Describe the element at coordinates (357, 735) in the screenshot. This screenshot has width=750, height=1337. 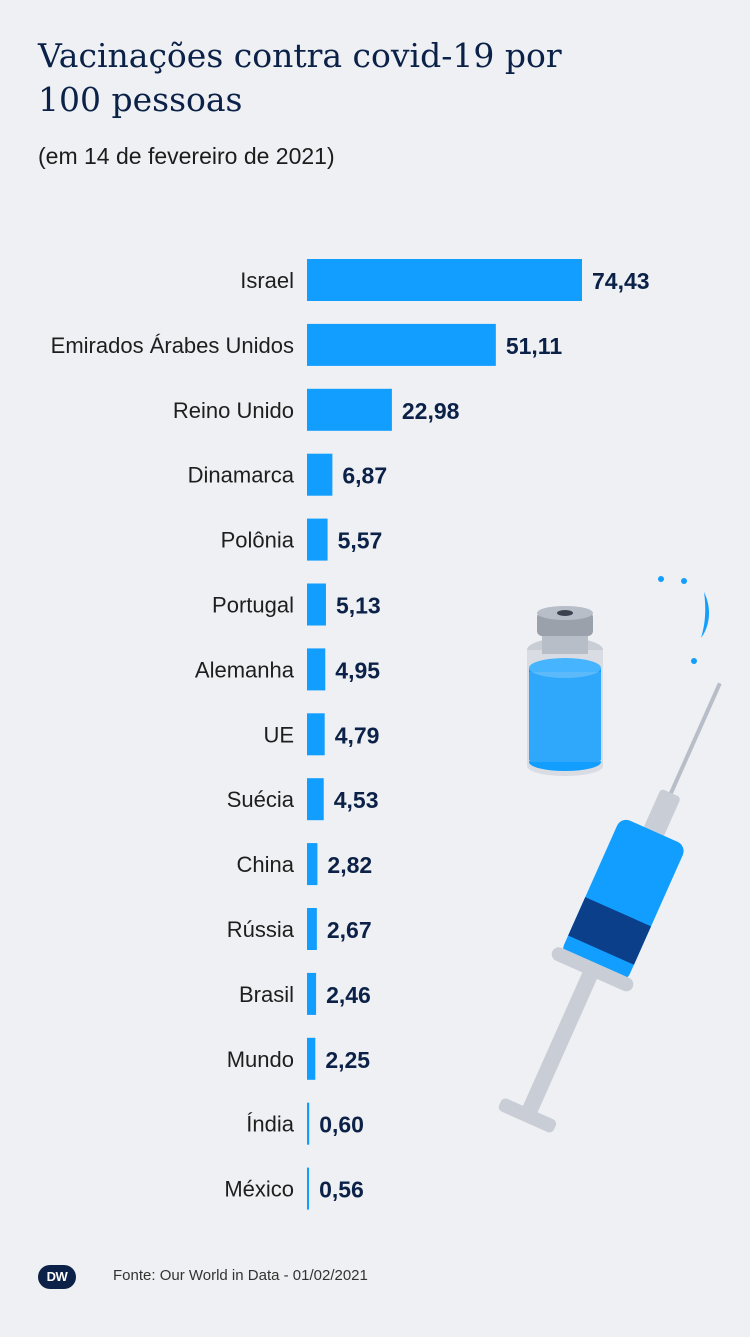
I see `value-label: 4,79` at that location.